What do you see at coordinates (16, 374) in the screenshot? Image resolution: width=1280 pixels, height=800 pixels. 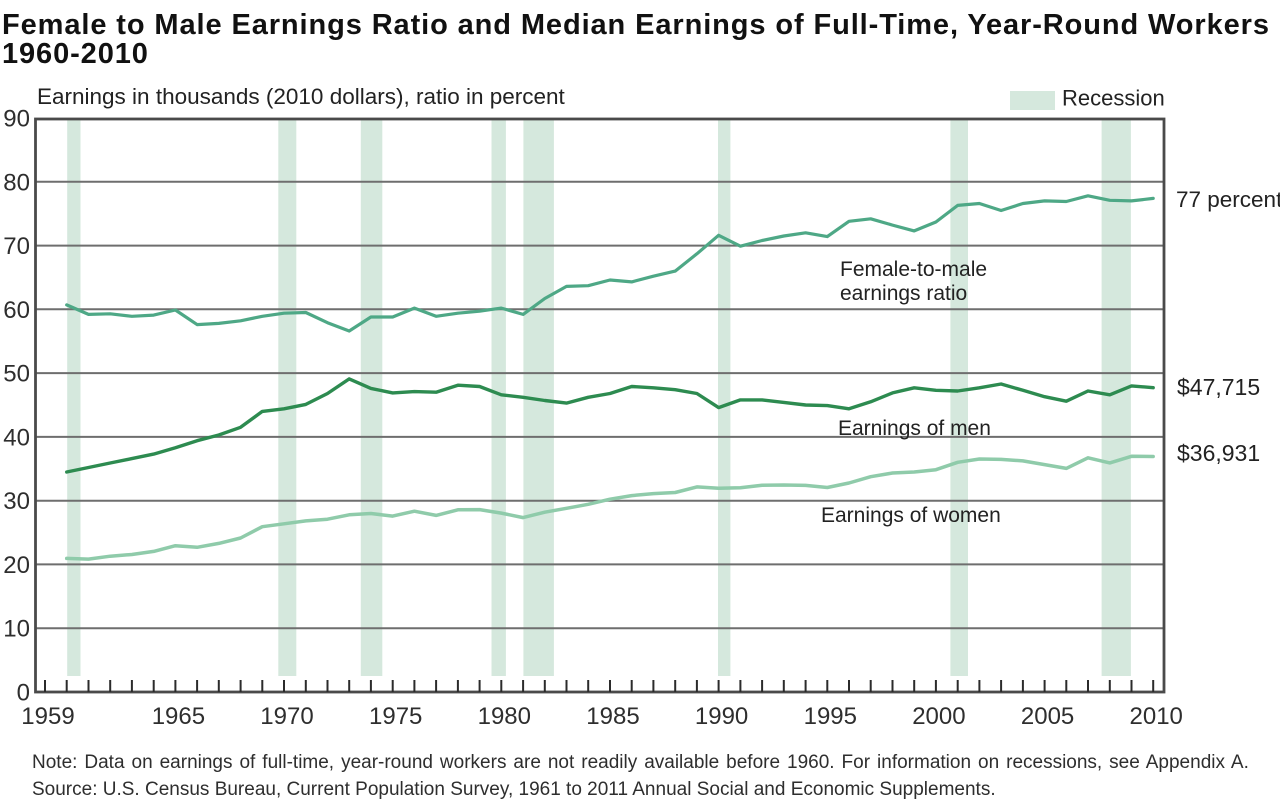 I see `svg-text: 50` at bounding box center [16, 374].